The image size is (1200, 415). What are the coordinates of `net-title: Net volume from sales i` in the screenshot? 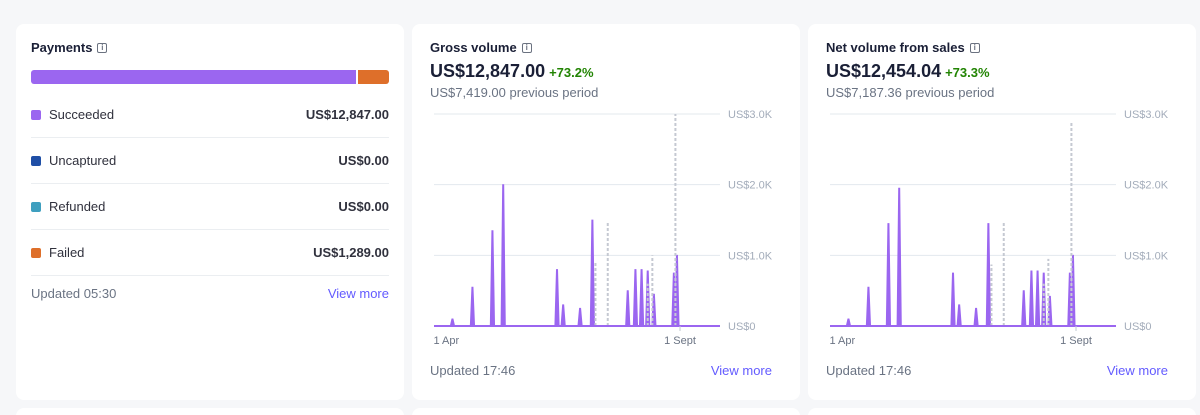 It's located at (903, 47).